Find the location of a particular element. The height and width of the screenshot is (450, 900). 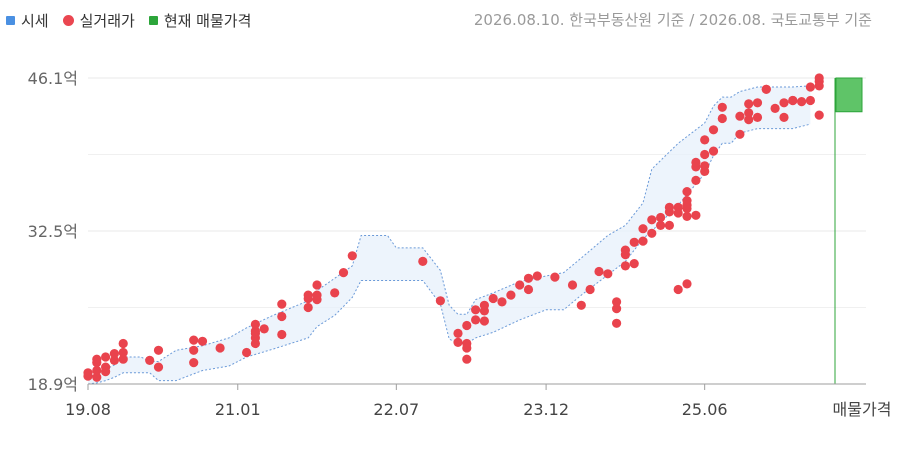

chart-legend: 시세 실거래가 현재 매물가격 is located at coordinates (128, 20).